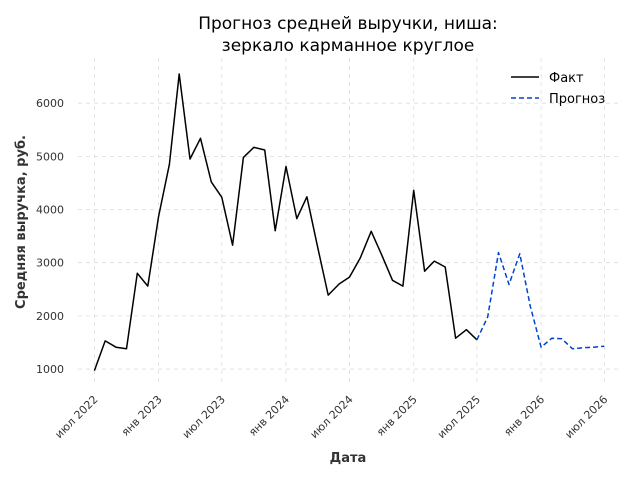  I want to click on x-tick-label: янв 2024, so click(269, 416).